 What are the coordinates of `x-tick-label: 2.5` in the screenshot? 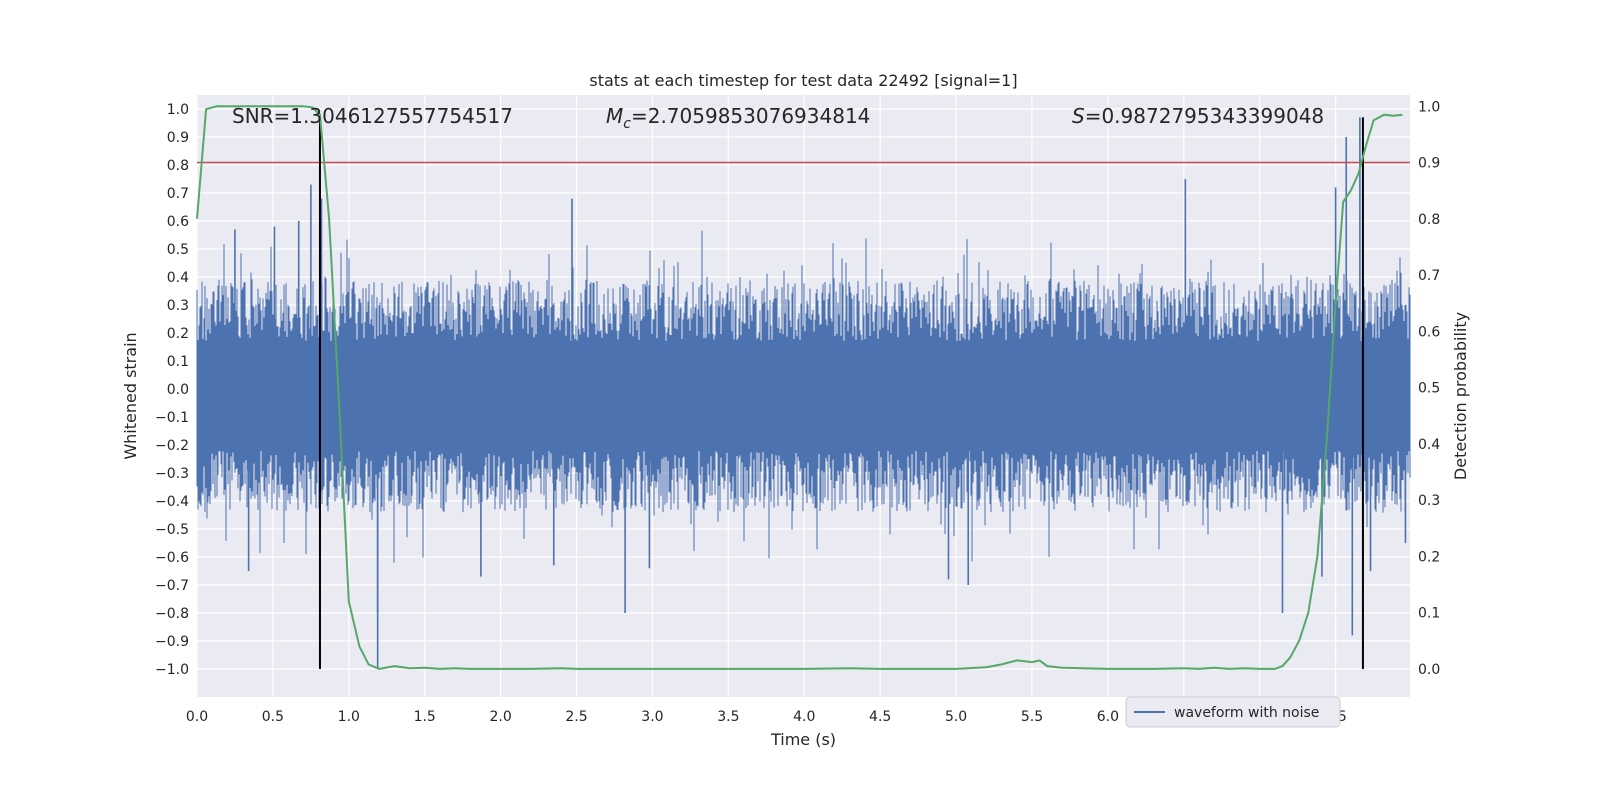 It's located at (576, 717).